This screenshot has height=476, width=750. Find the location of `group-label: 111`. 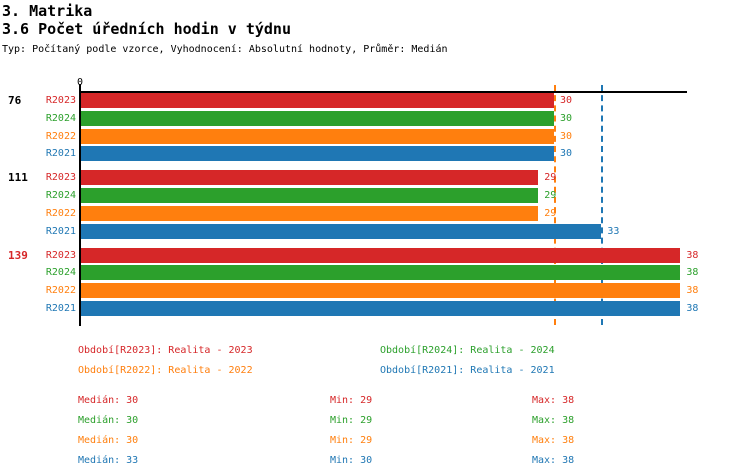

group-label: 111 is located at coordinates (18, 178).